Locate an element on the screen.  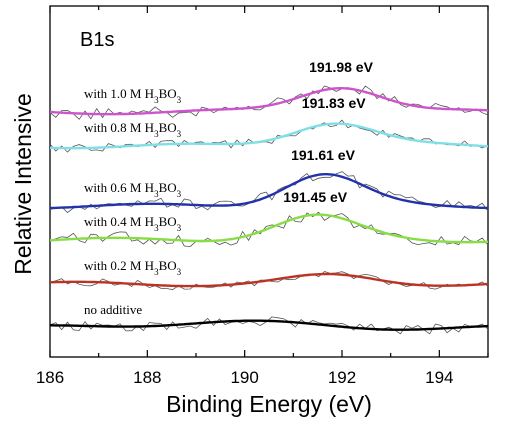
x-tick-label: 192 is located at coordinates (342, 377).